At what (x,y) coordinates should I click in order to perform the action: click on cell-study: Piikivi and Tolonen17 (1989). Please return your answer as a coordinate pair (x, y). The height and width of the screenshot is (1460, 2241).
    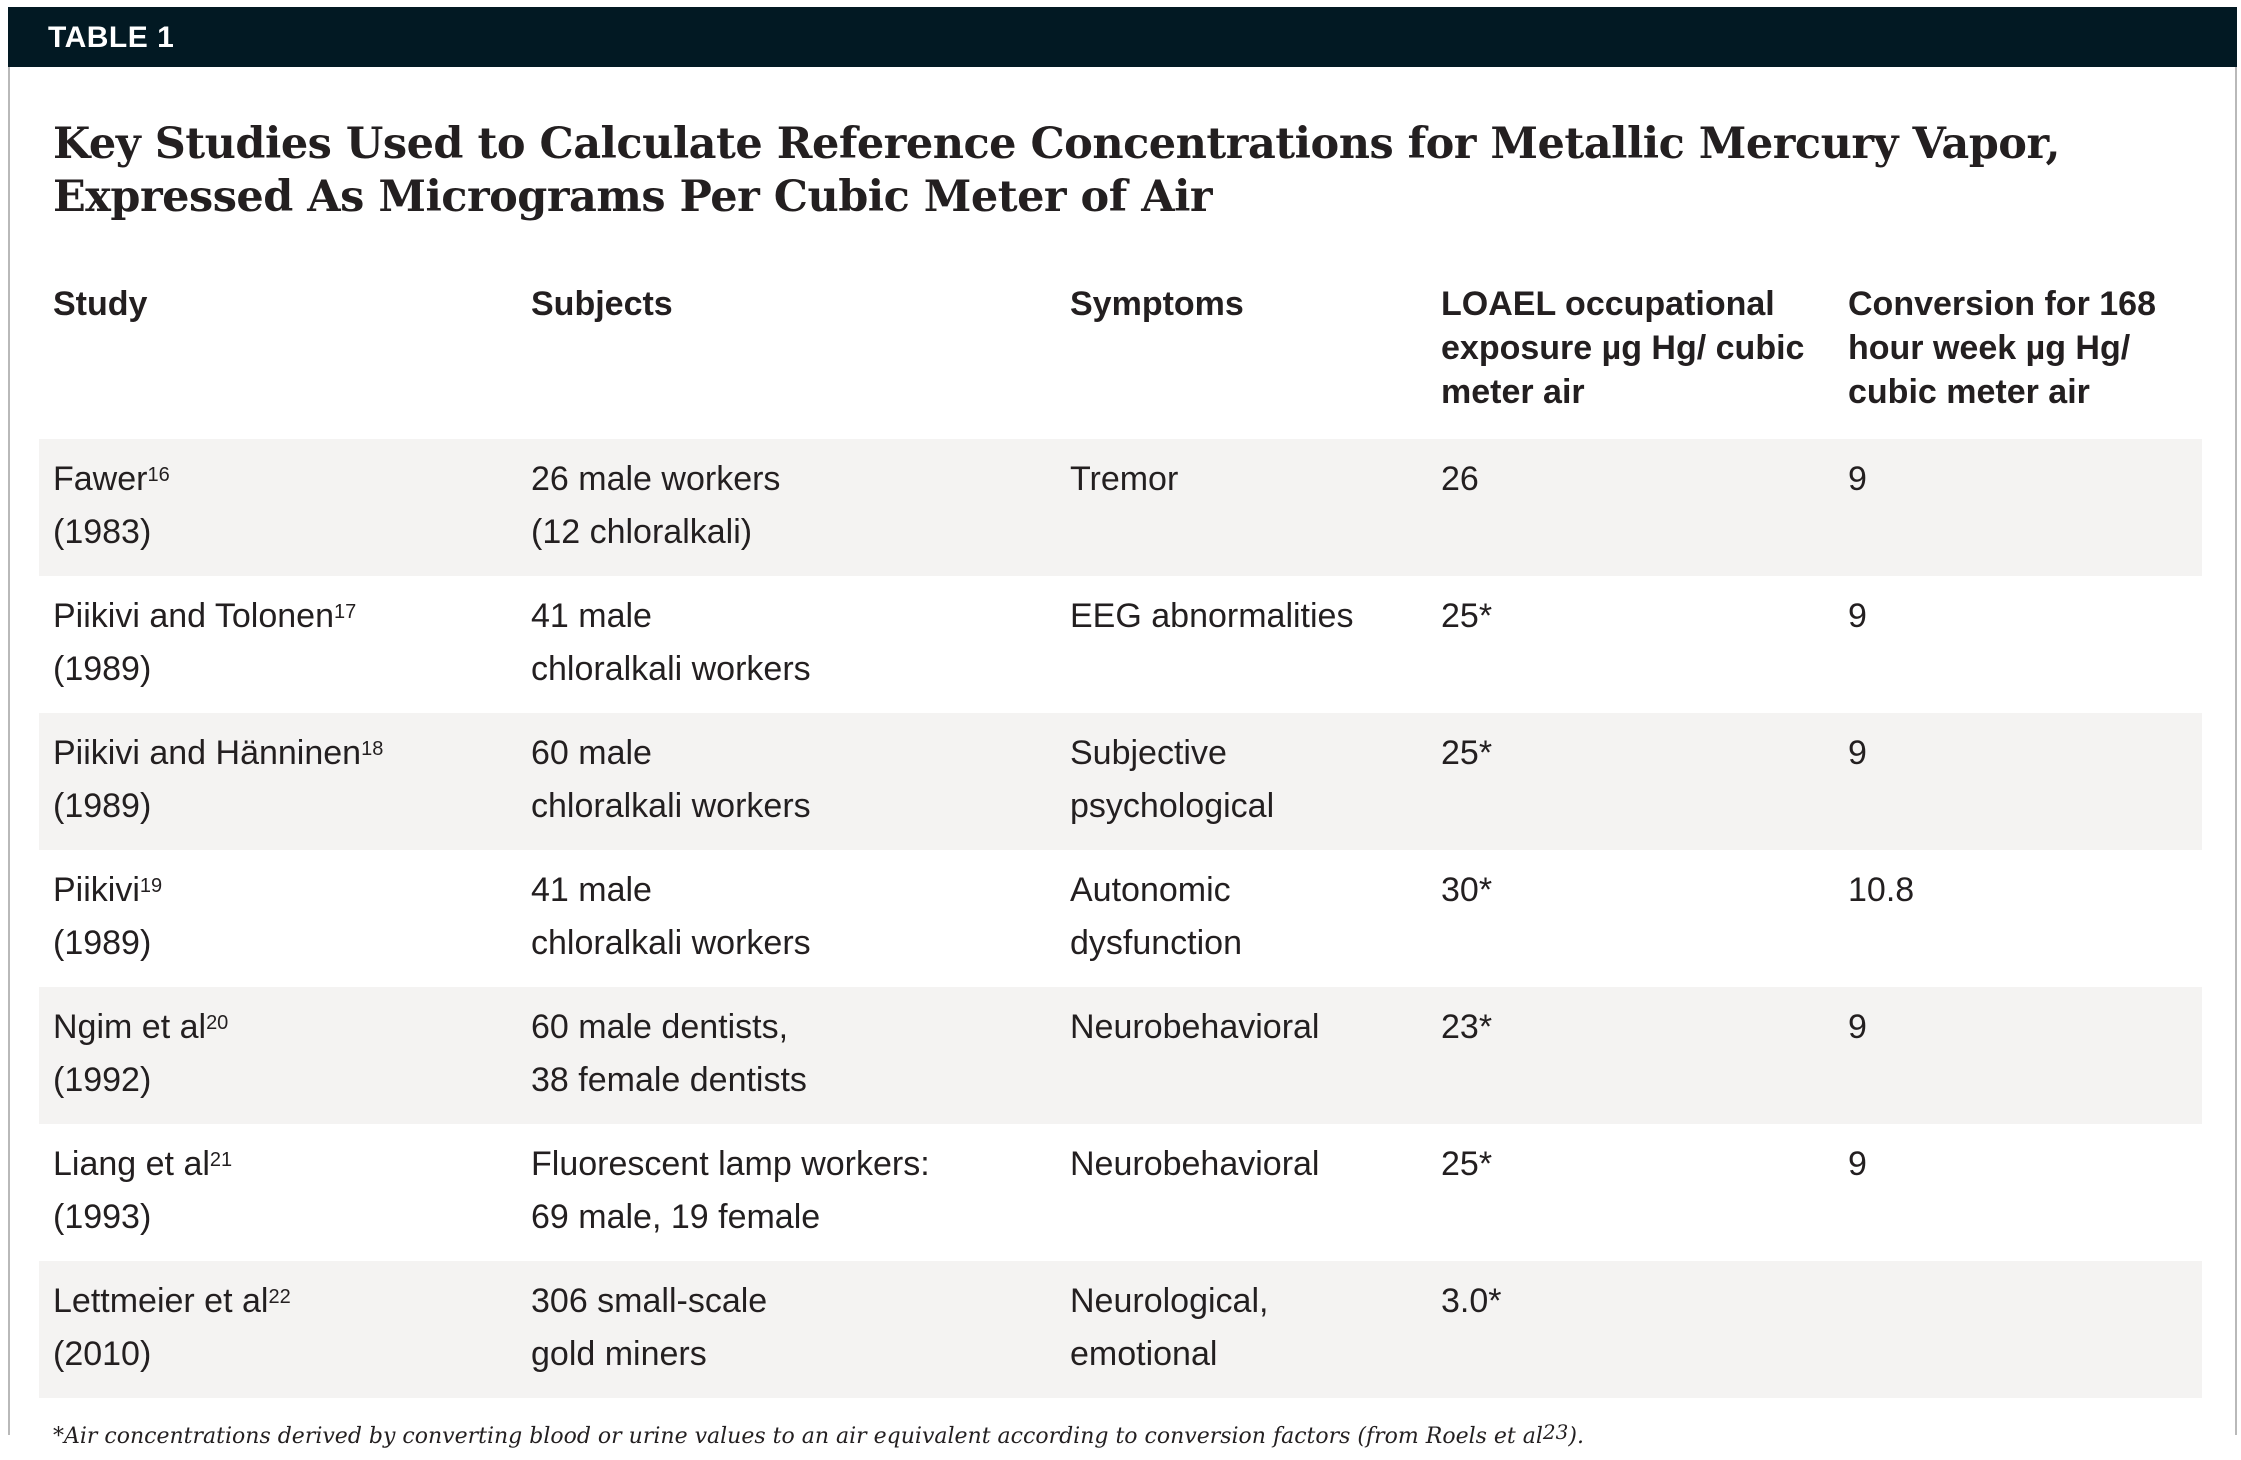
    Looking at the image, I should click on (205, 642).